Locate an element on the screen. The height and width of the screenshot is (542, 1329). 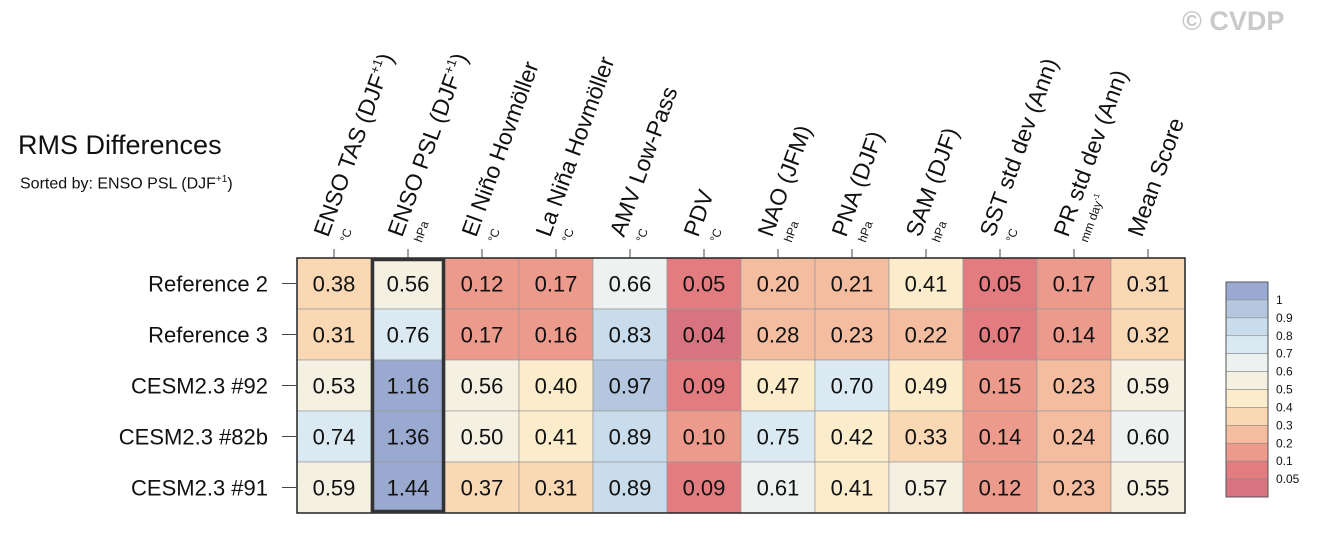
colorbar-label: 0.8 is located at coordinates (1284, 336).